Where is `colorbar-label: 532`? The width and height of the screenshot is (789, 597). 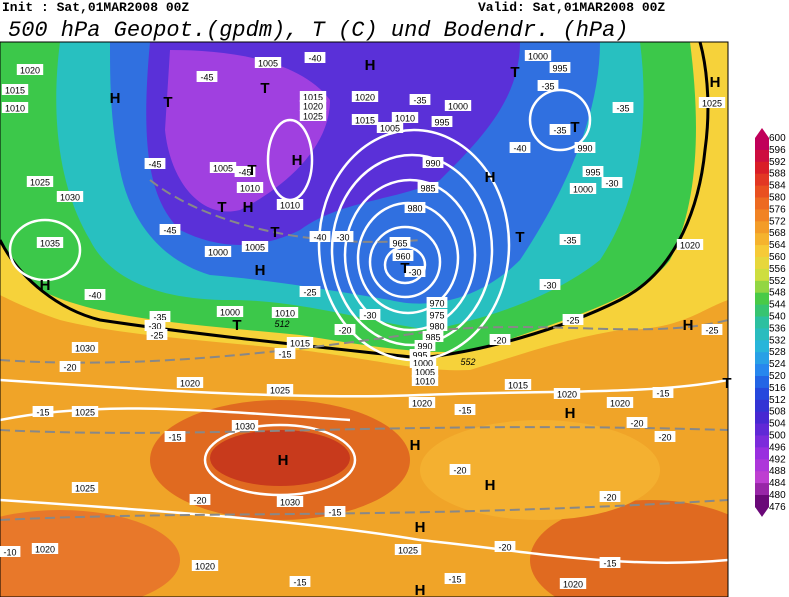
colorbar-label: 532 is located at coordinates (777, 340).